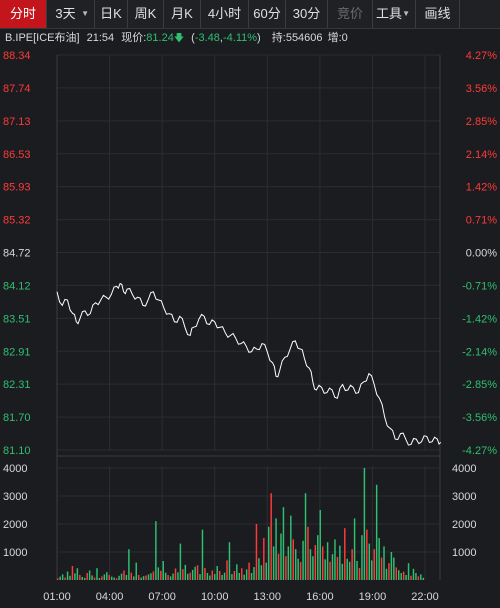 This screenshot has height=608, width=500. What do you see at coordinates (479, 418) in the screenshot?
I see `percent-tick-label: -3.56%` at bounding box center [479, 418].